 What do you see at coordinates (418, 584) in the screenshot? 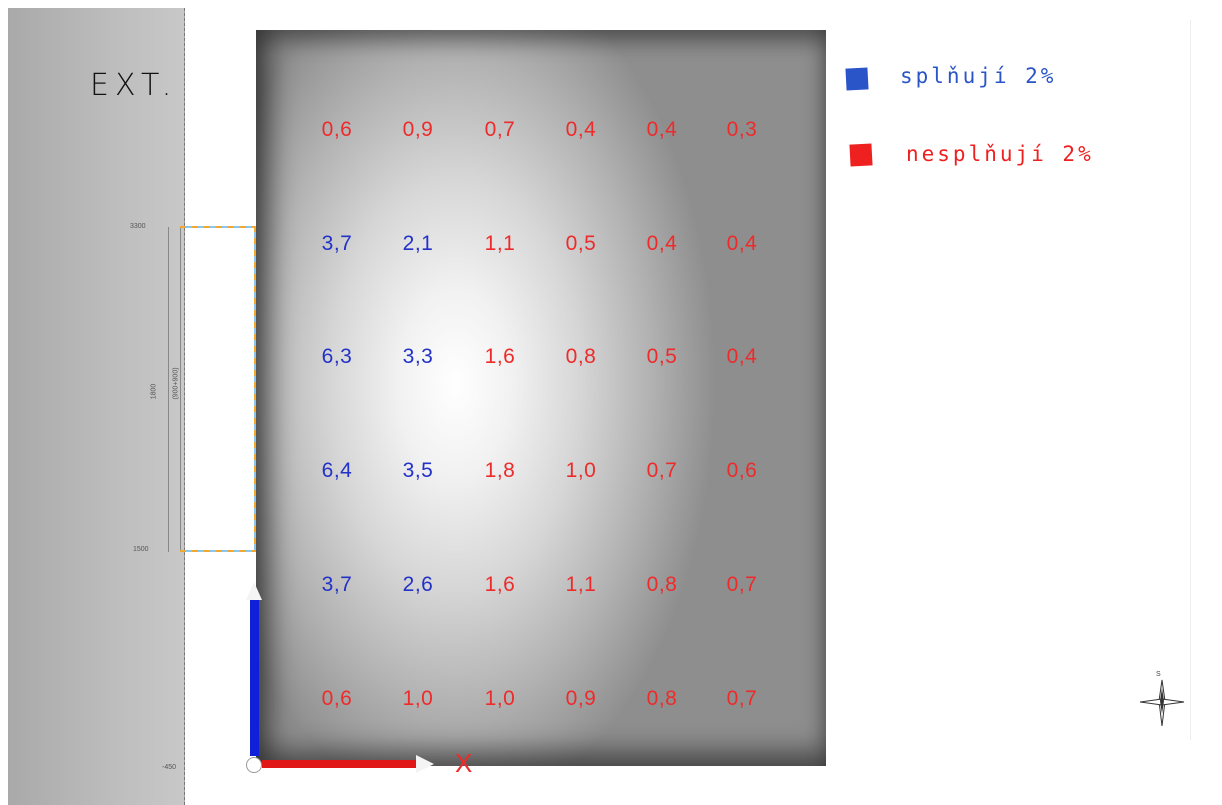
I see `grid-value: 2,6` at bounding box center [418, 584].